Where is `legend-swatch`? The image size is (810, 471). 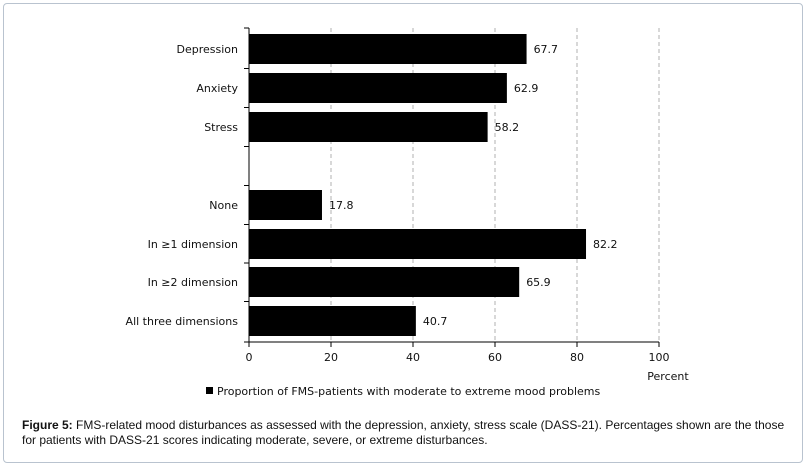 legend-swatch is located at coordinates (209, 390).